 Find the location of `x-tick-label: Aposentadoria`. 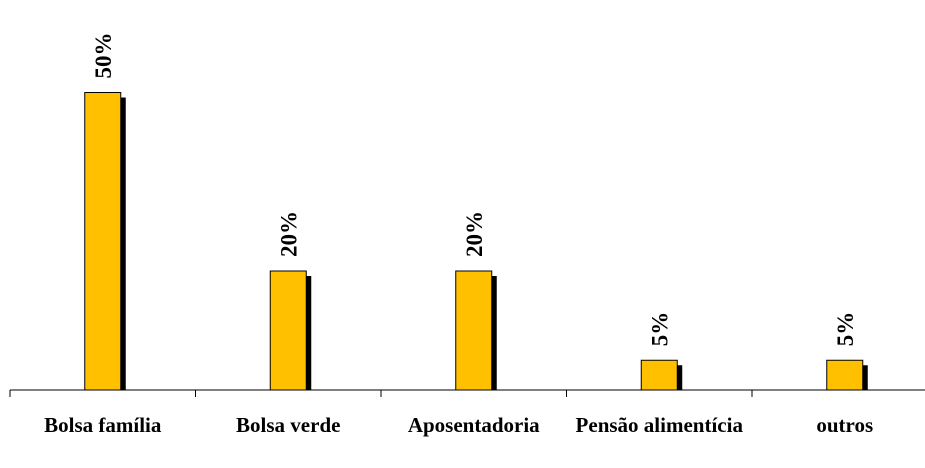

x-tick-label: Aposentadoria is located at coordinates (473, 425).